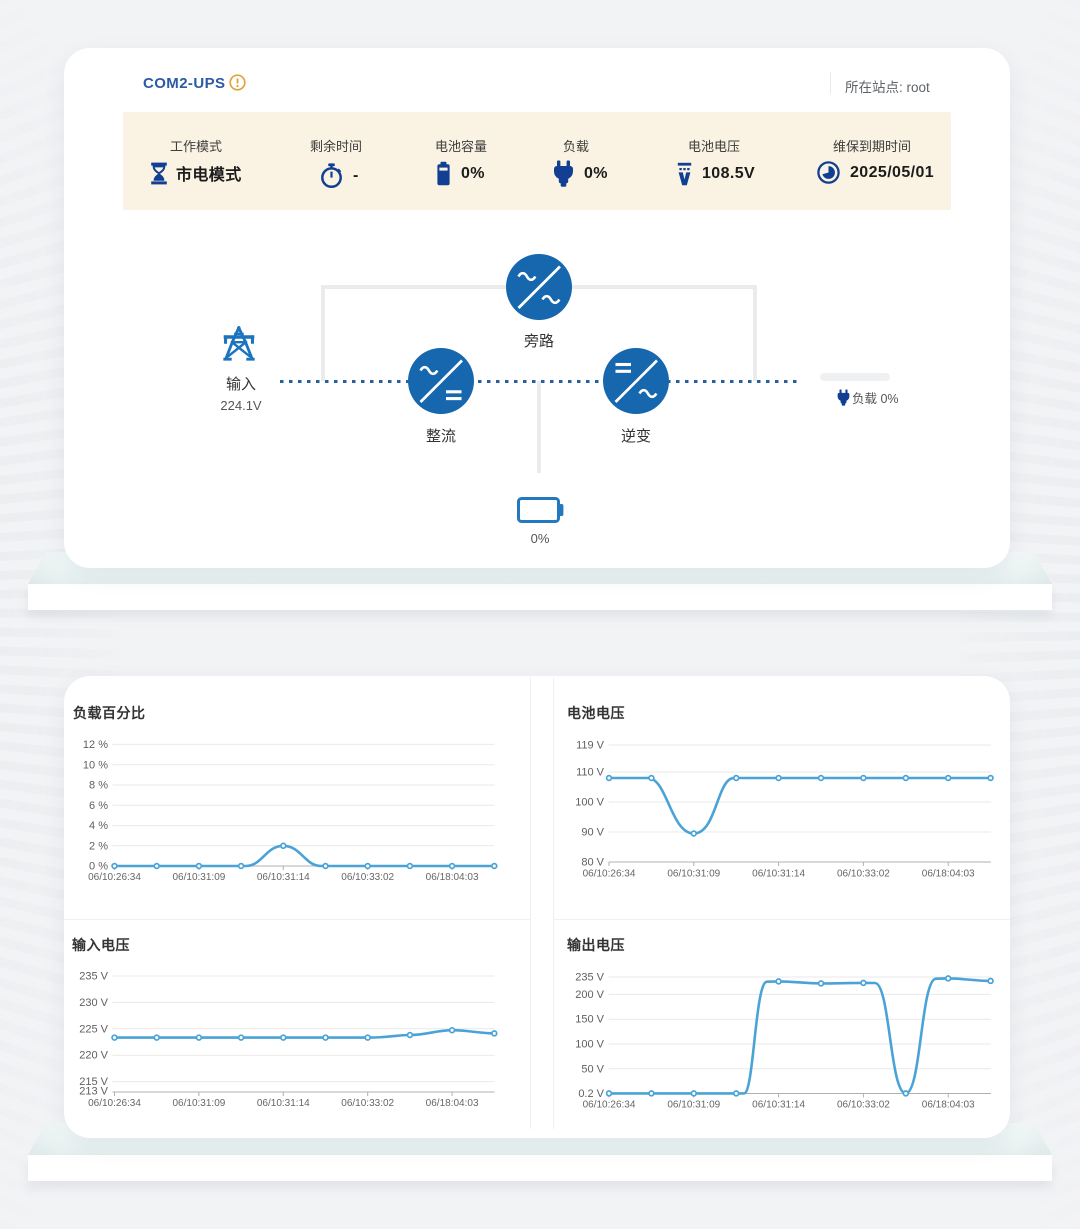 The image size is (1080, 1229). What do you see at coordinates (98, 826) in the screenshot?
I see `svg-text: 4 %` at bounding box center [98, 826].